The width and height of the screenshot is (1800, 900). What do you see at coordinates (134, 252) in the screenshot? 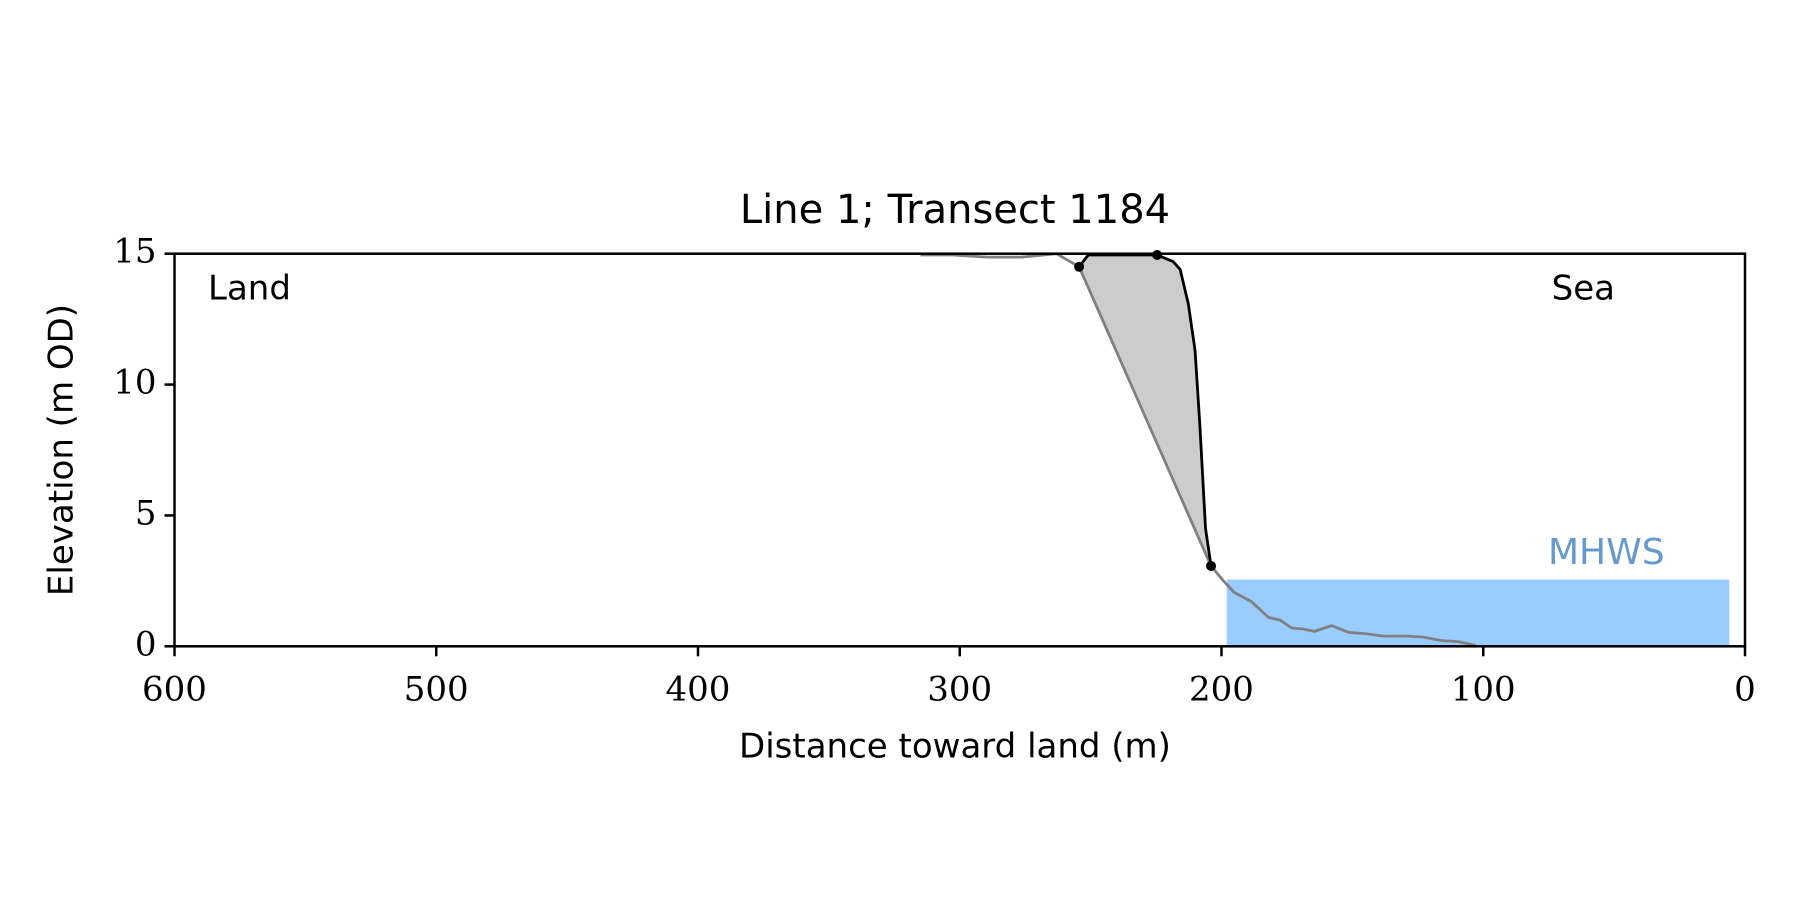
I see `y-tick-label: 15` at bounding box center [134, 252].